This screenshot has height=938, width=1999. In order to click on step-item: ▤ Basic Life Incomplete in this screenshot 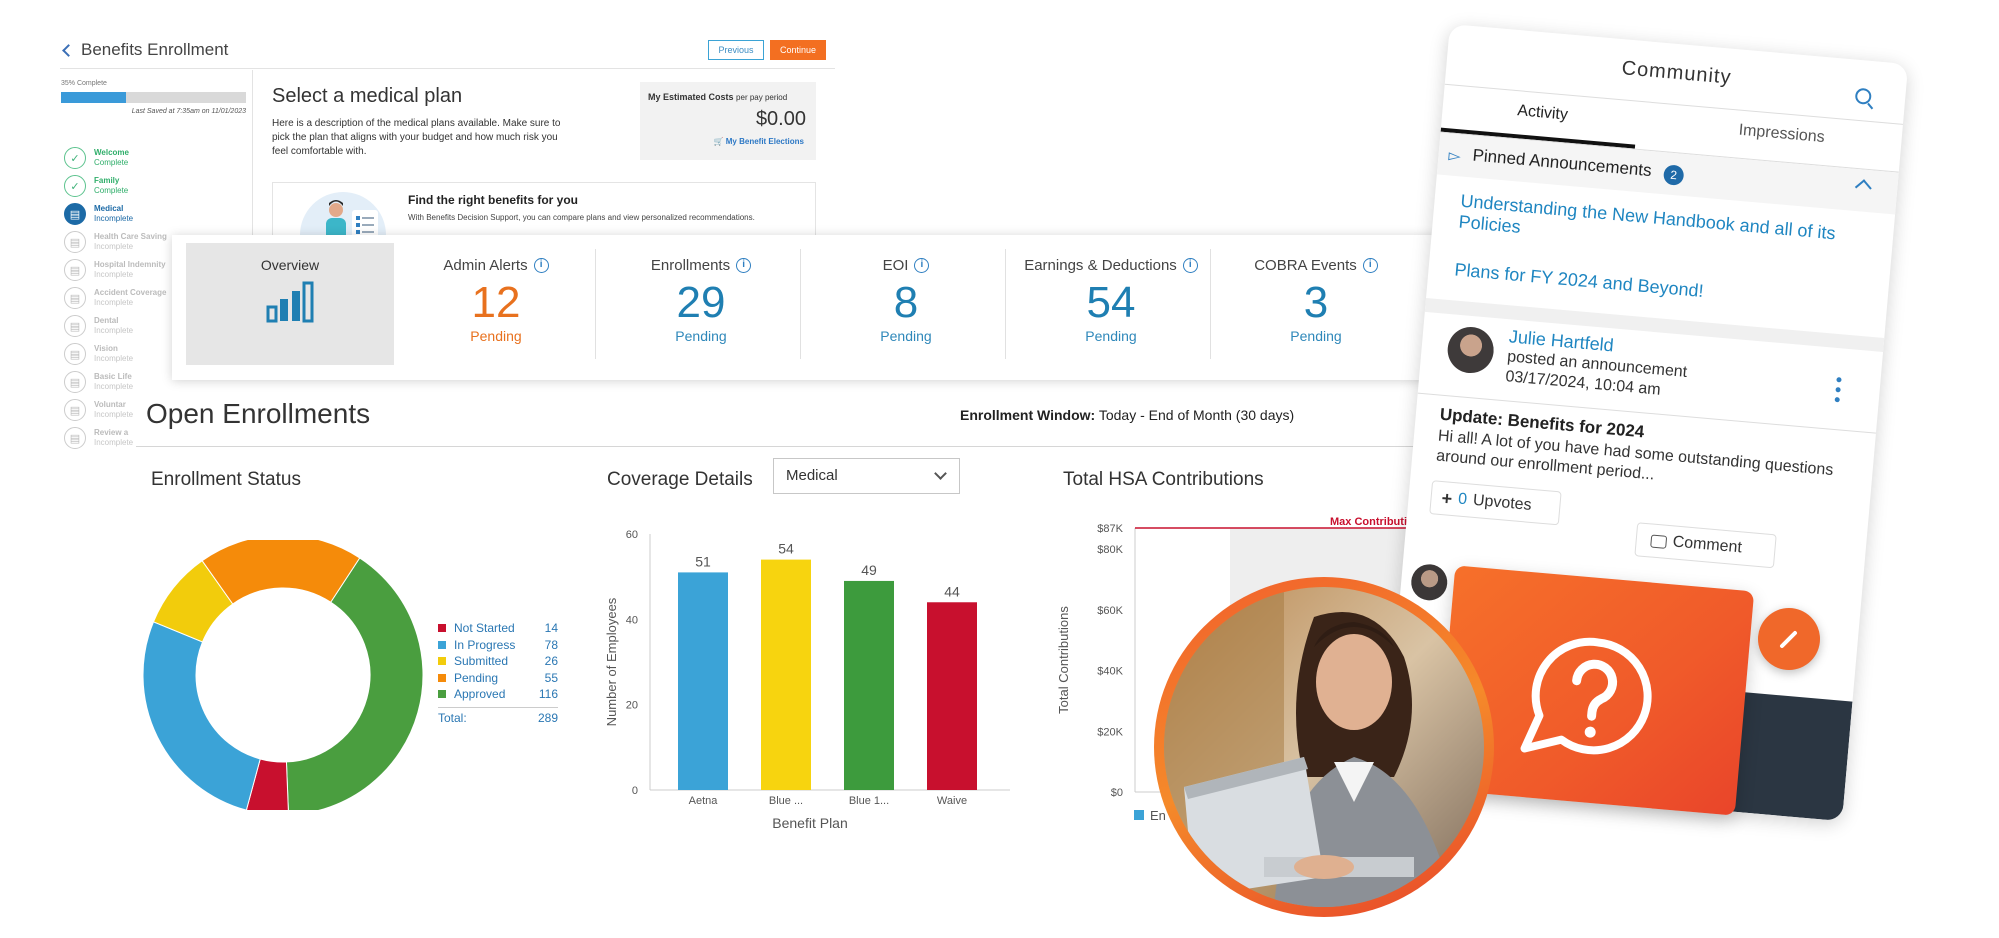, I will do `click(98, 382)`.